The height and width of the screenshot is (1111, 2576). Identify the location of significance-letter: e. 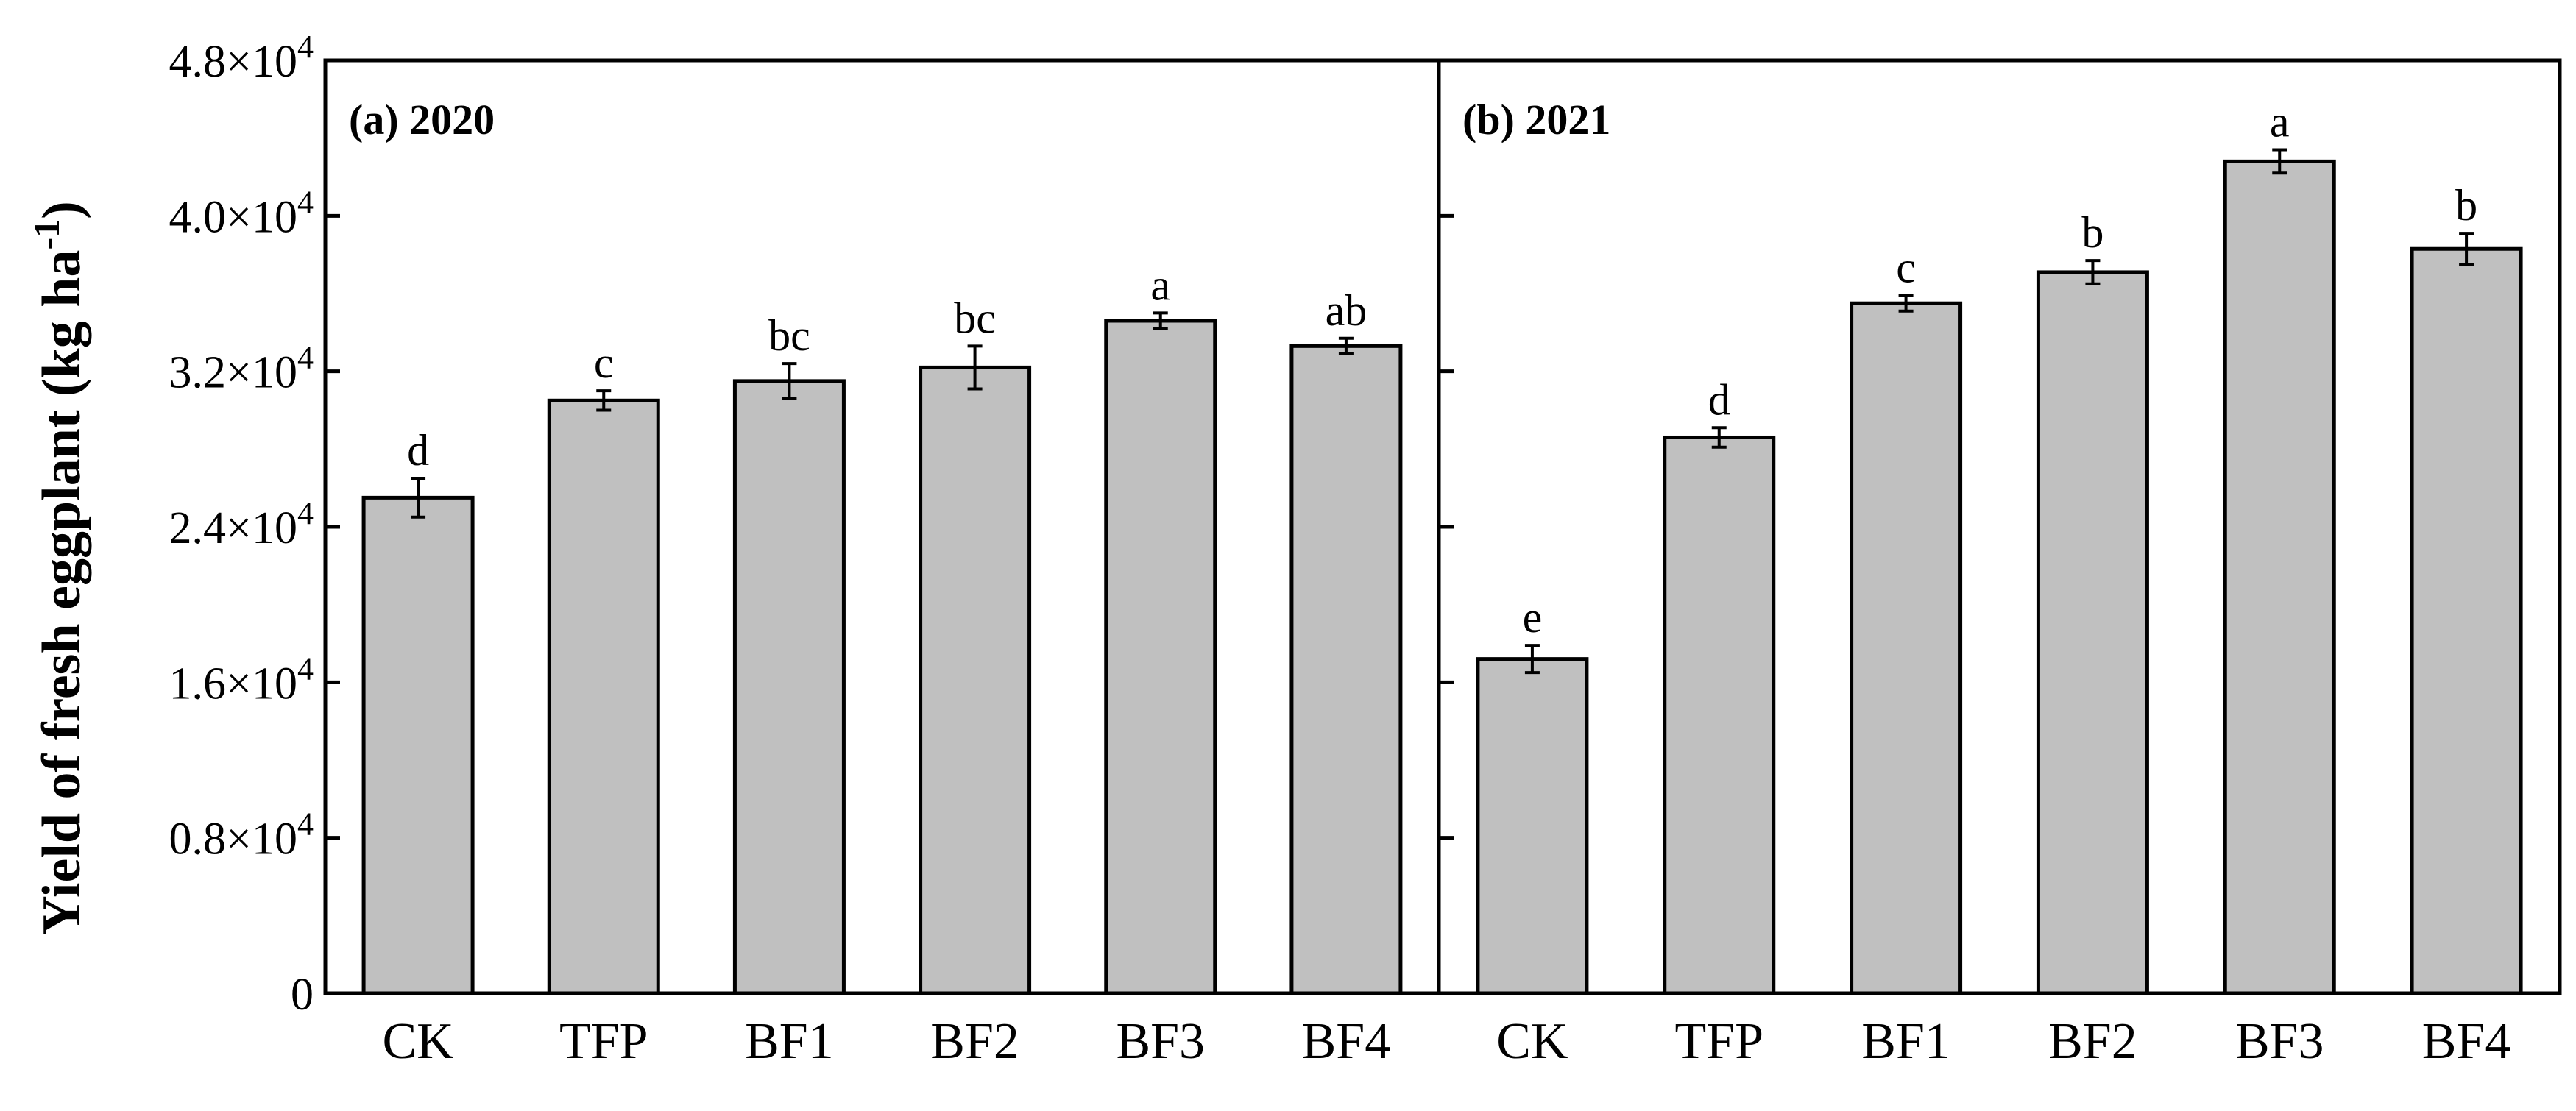
(1533, 617).